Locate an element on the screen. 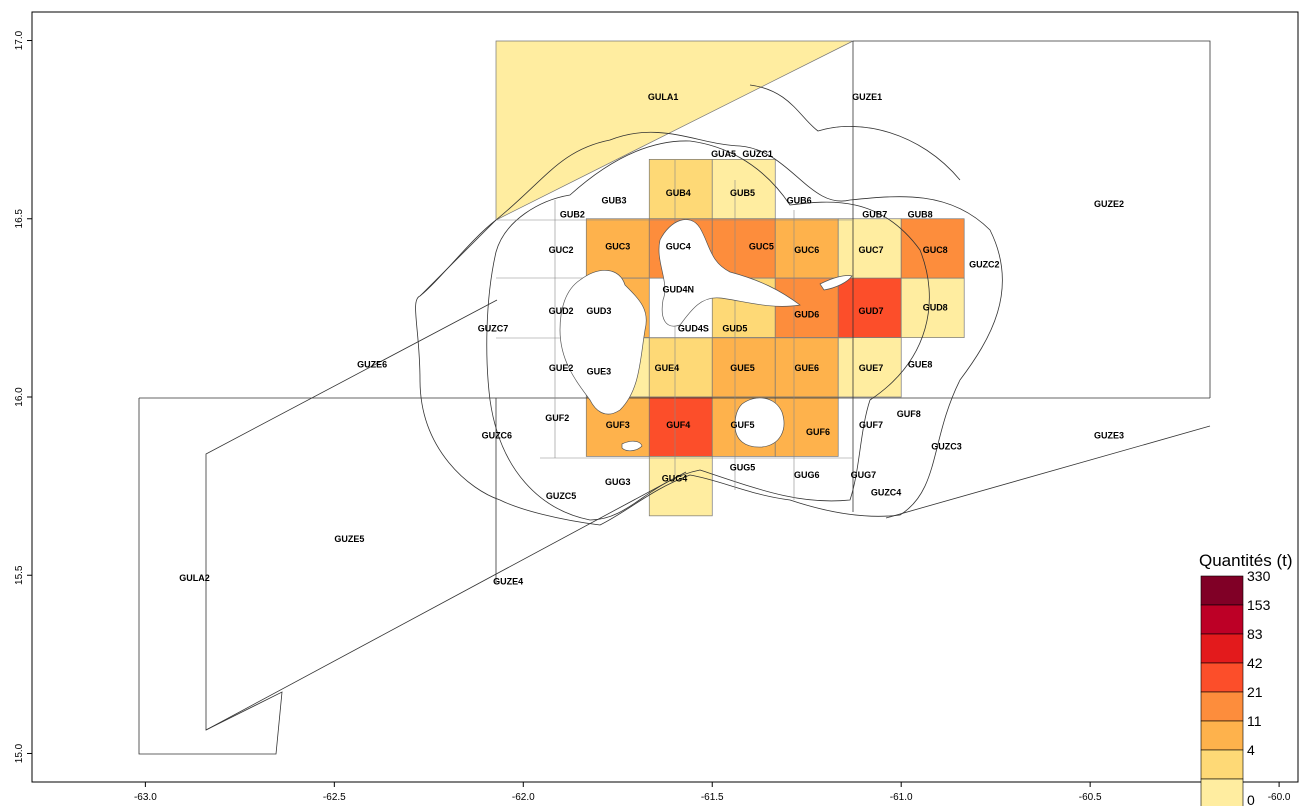 The width and height of the screenshot is (1306, 806). island-desirade is located at coordinates (836, 283).